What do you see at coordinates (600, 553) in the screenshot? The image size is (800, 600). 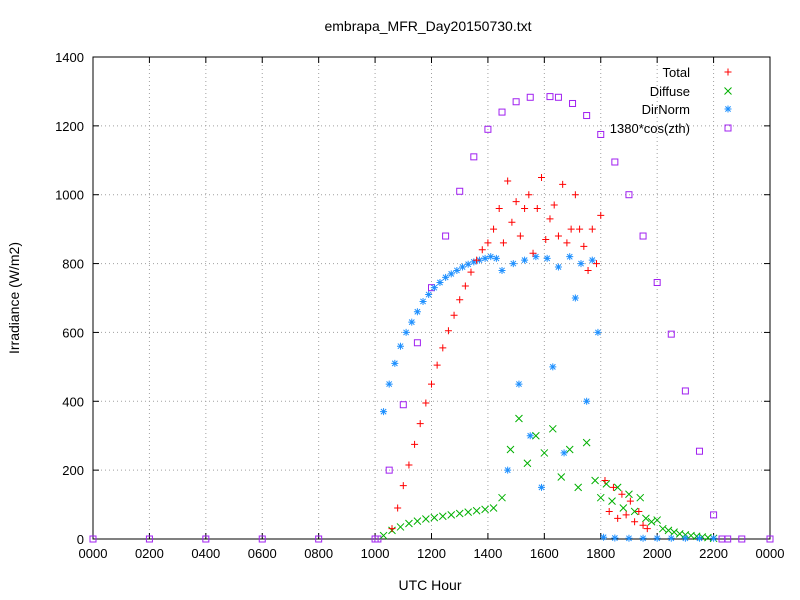 I see `x-tick-label: 1800` at bounding box center [600, 553].